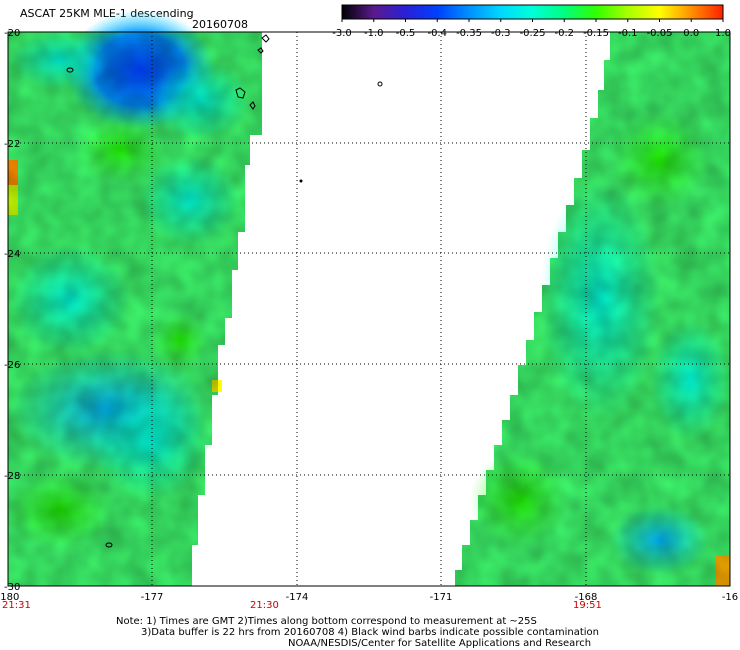  Describe the element at coordinates (533, 33) in the screenshot. I see `colorbar-label: -0.25` at that location.